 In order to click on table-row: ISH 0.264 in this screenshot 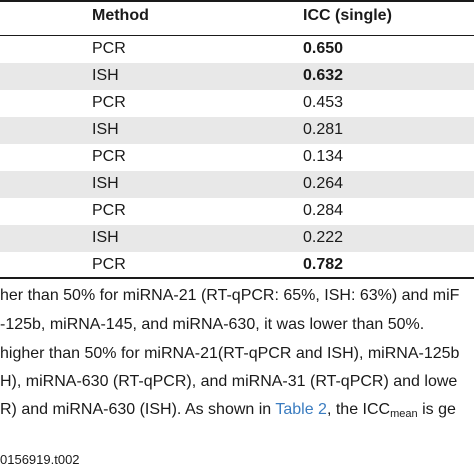, I will do `click(237, 184)`.